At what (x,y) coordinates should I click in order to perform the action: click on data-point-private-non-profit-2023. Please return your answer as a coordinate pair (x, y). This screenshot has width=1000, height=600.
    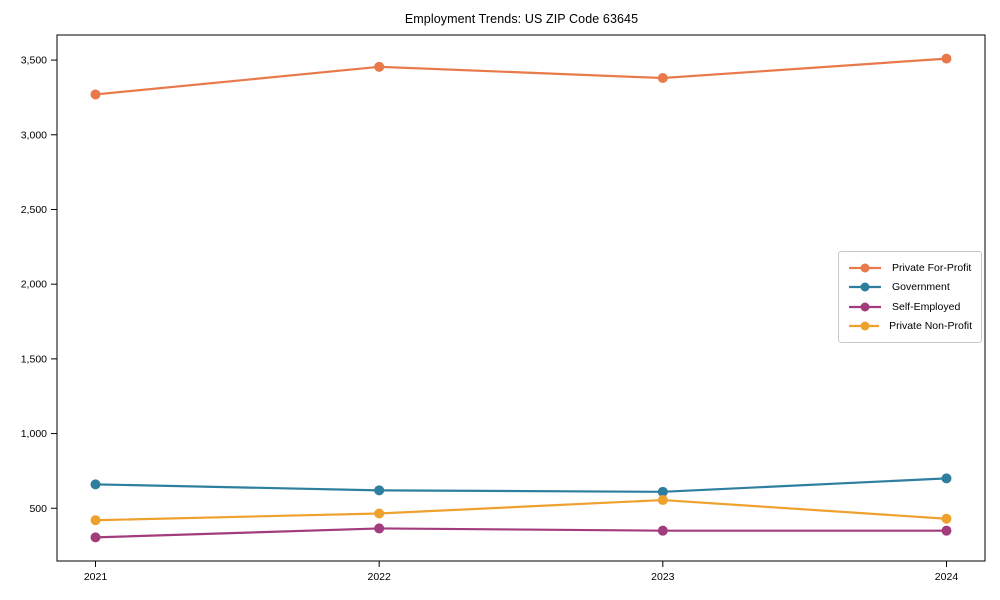
    Looking at the image, I should click on (662, 500).